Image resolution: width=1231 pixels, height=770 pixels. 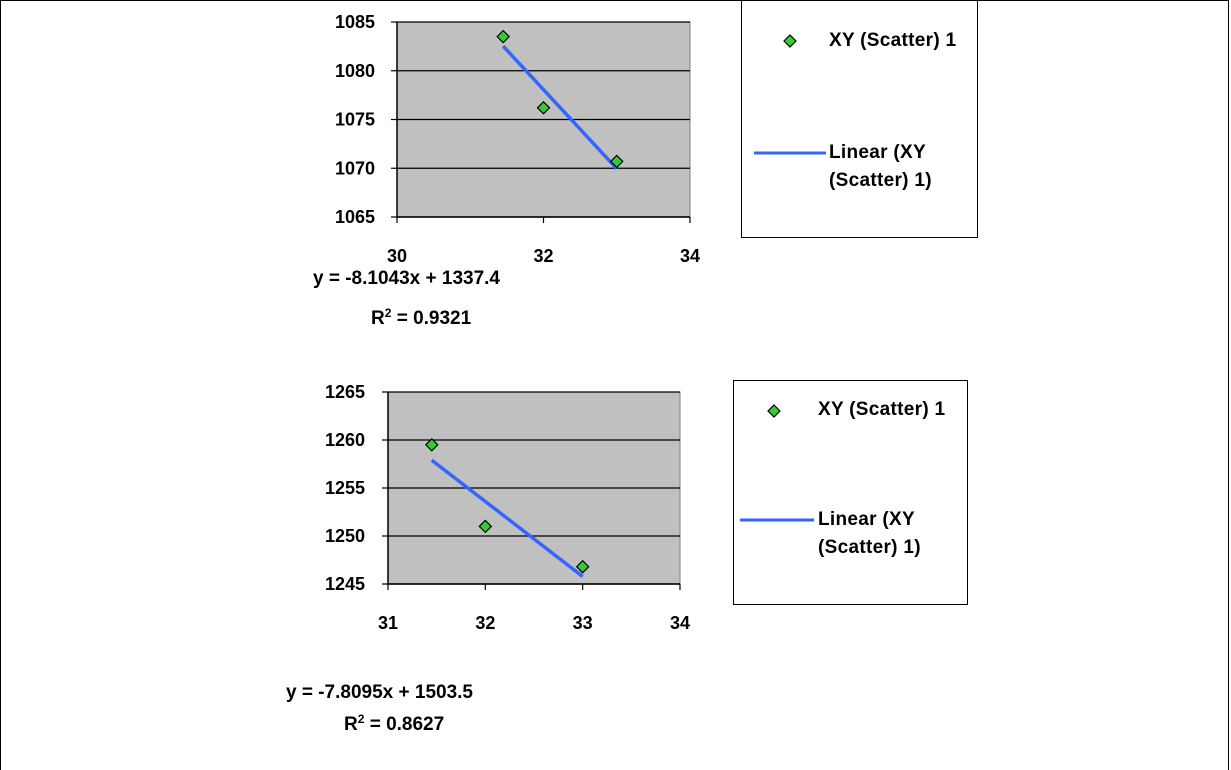 I want to click on r-squared-value: = 0.9321, so click(x=431, y=318).